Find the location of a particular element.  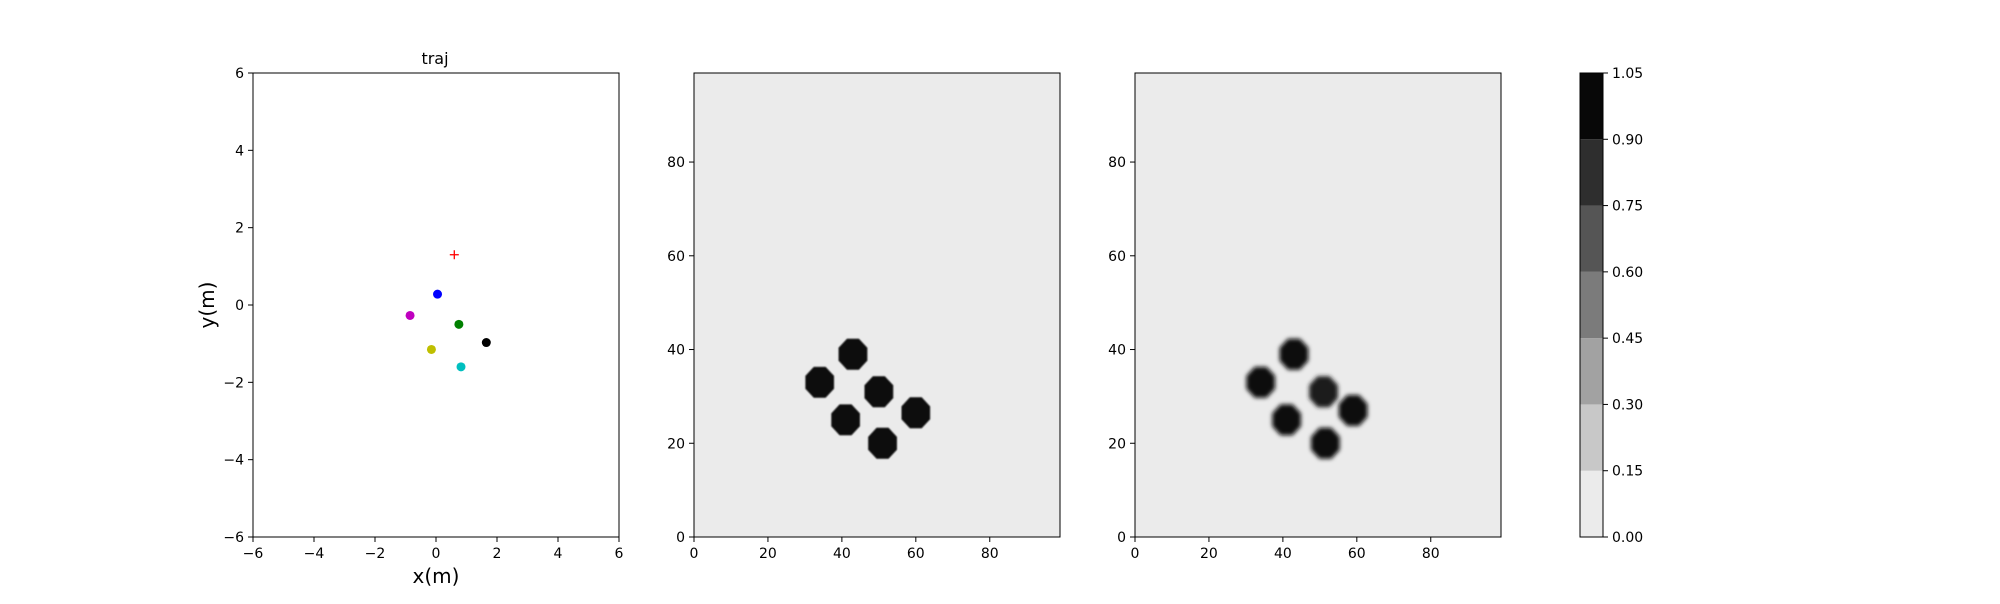

heatmap-2-x-tick-label-3: 60 is located at coordinates (1357, 554).